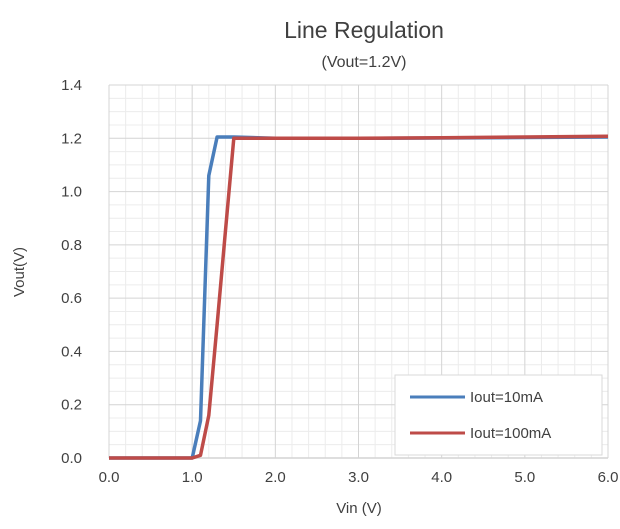  What do you see at coordinates (364, 30) in the screenshot?
I see `chart-title: Line Regulation` at bounding box center [364, 30].